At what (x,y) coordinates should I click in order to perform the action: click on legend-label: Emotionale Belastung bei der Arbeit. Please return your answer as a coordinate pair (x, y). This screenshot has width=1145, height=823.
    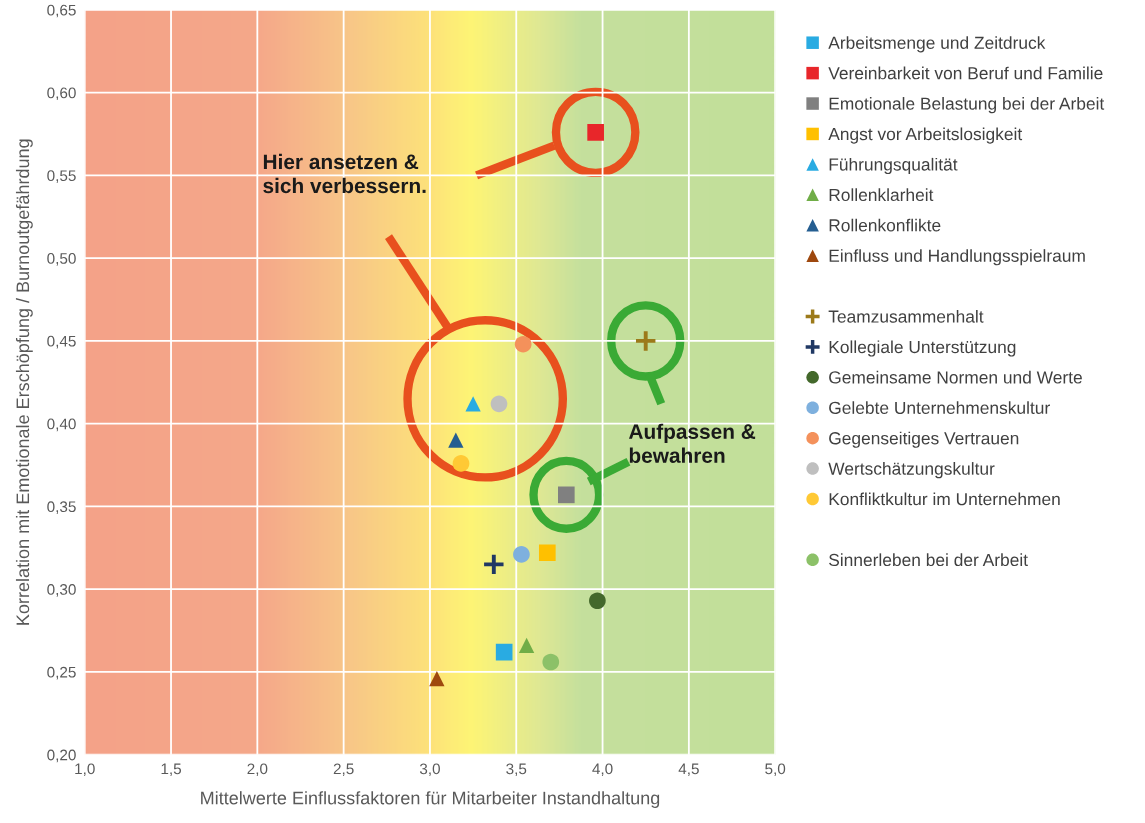
    Looking at the image, I should click on (967, 105).